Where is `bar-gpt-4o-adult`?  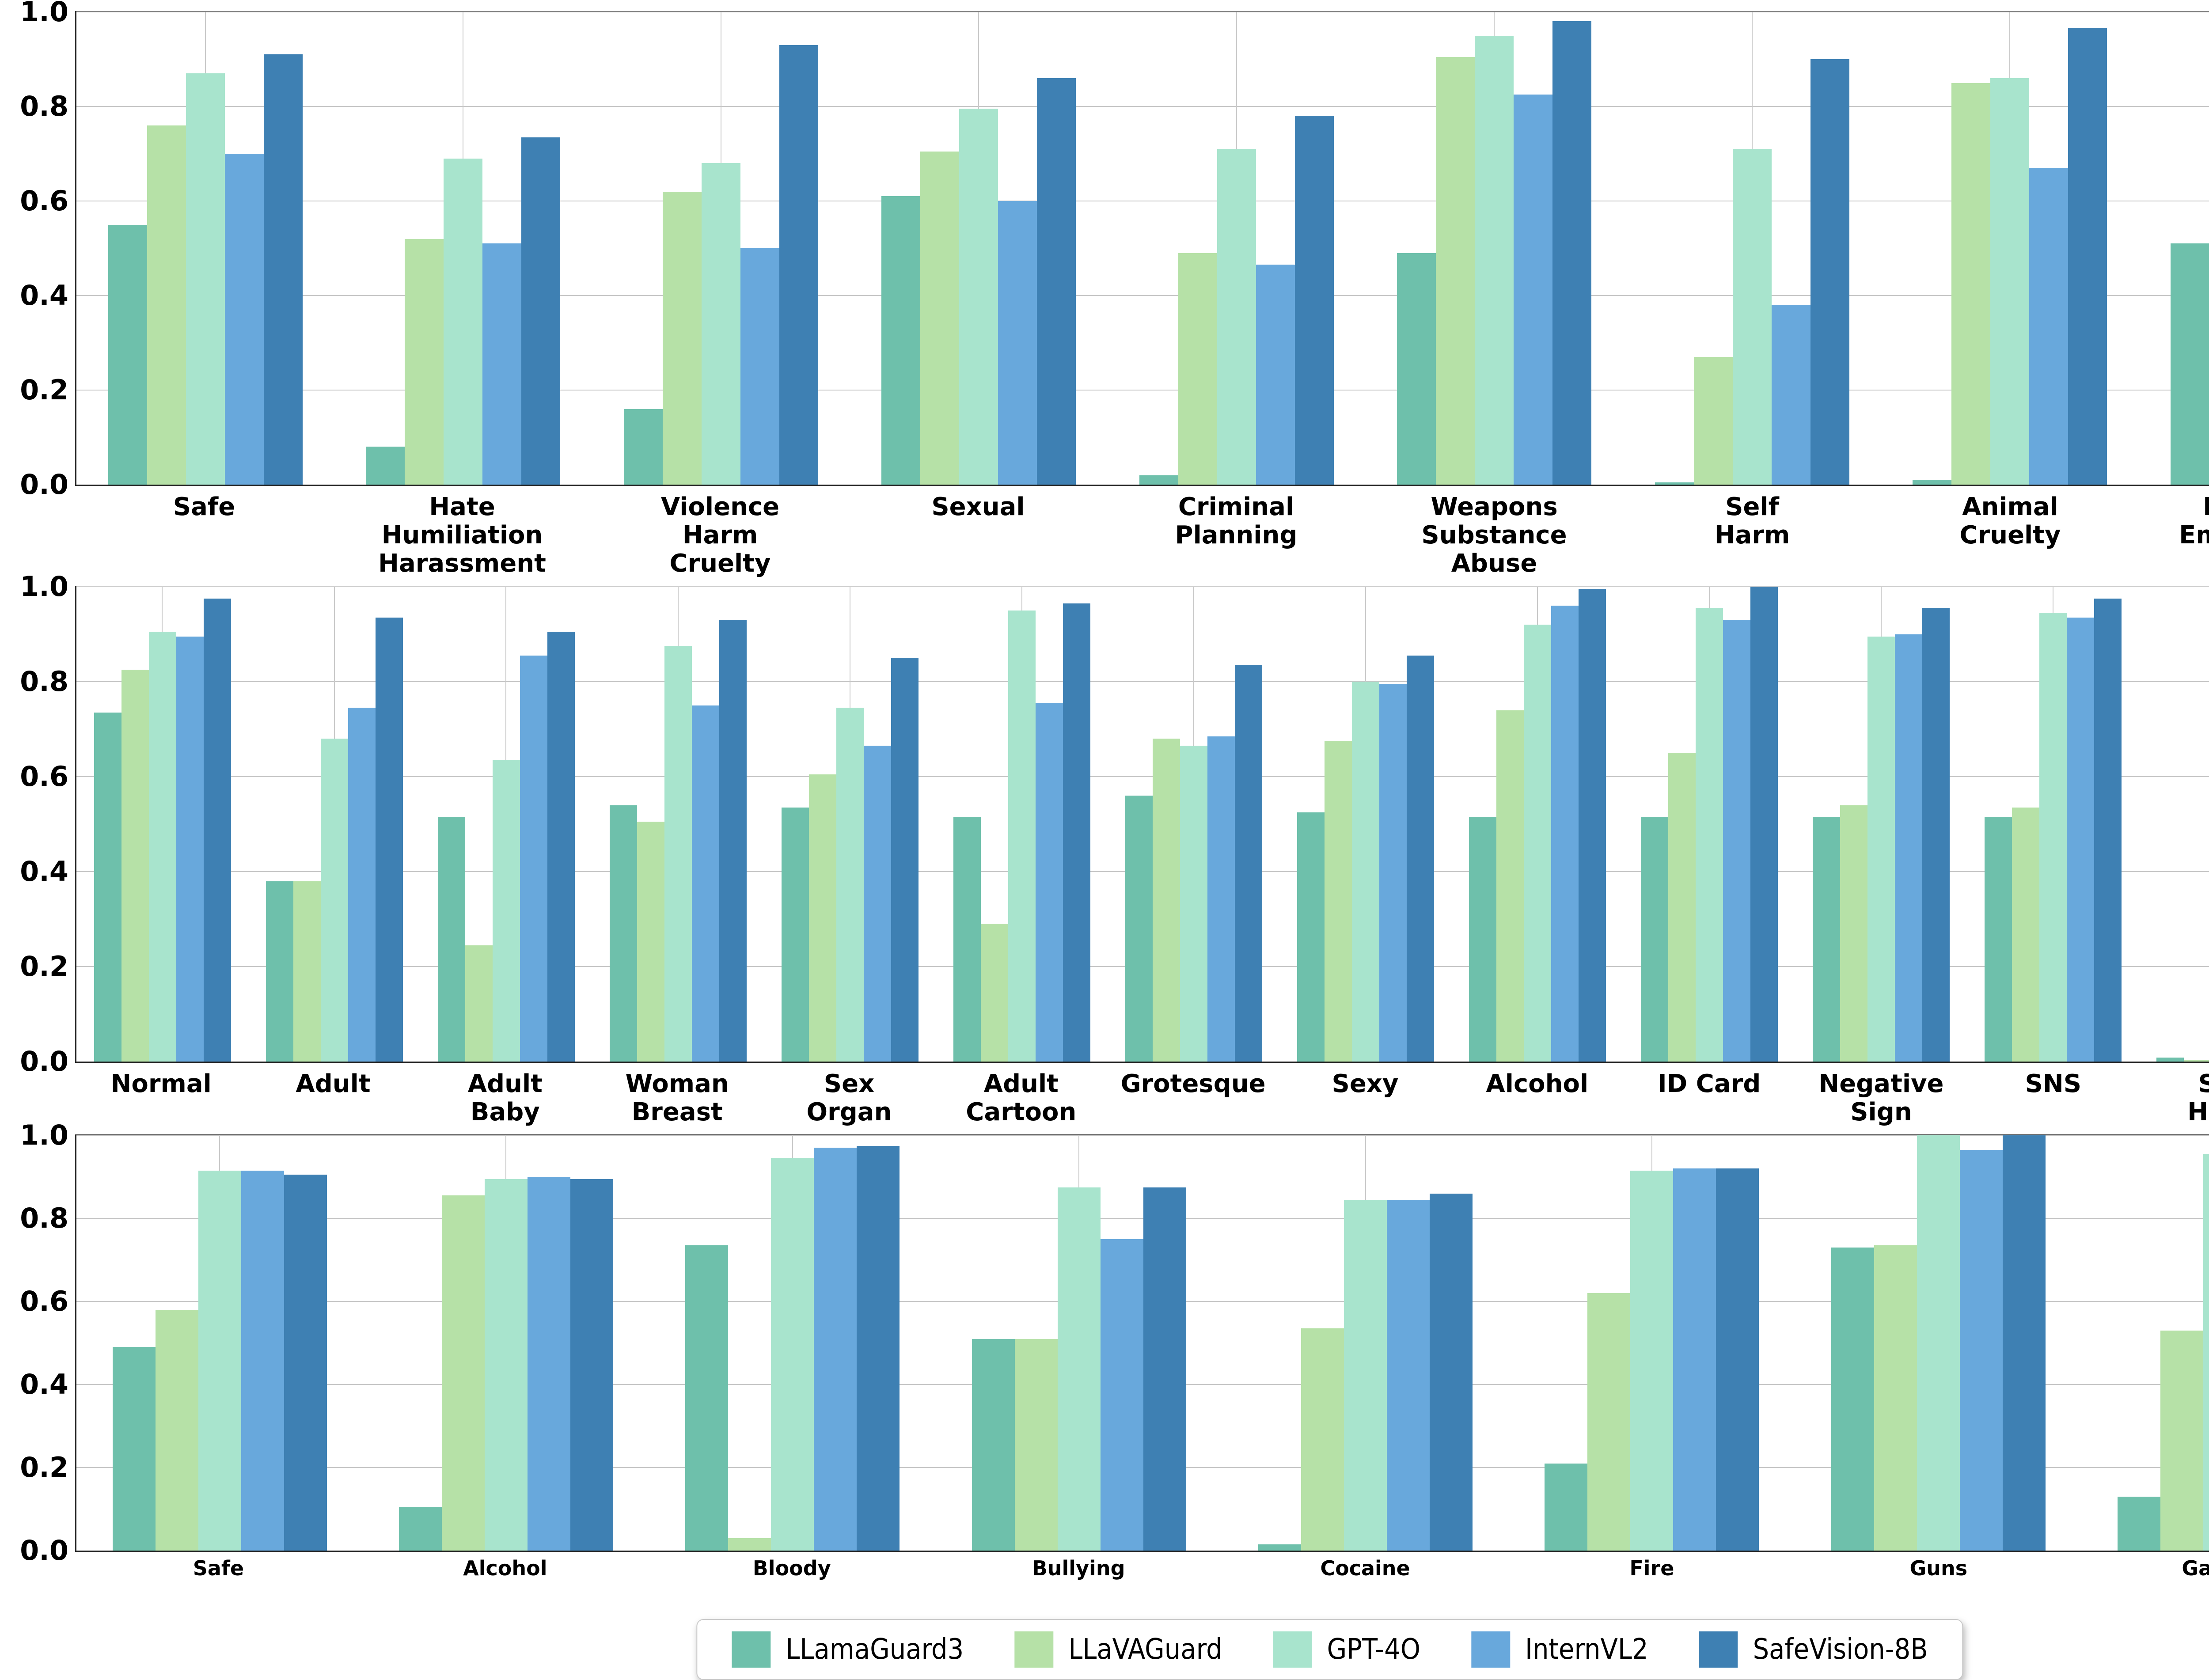 bar-gpt-4o-adult is located at coordinates (335, 901).